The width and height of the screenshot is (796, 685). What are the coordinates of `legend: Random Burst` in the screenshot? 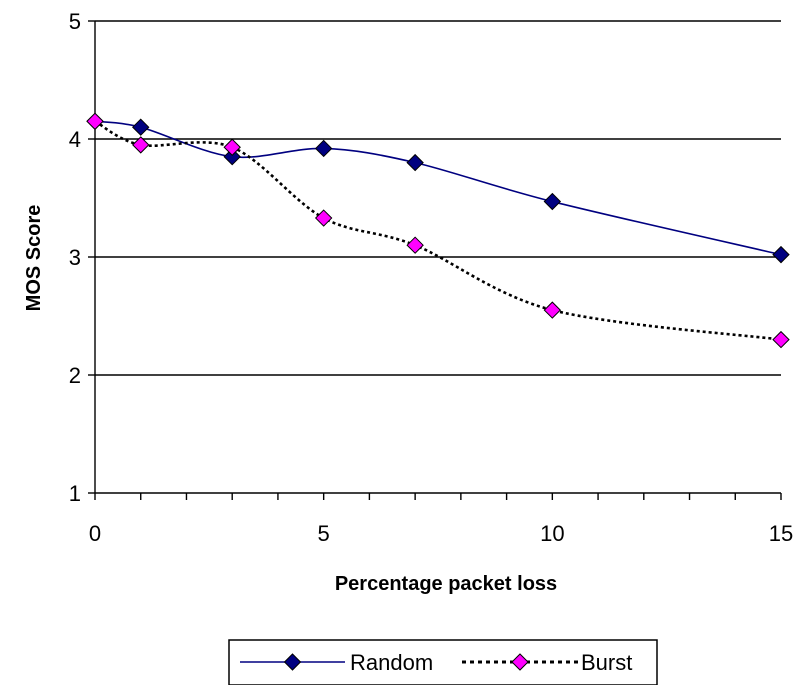 It's located at (443, 662).